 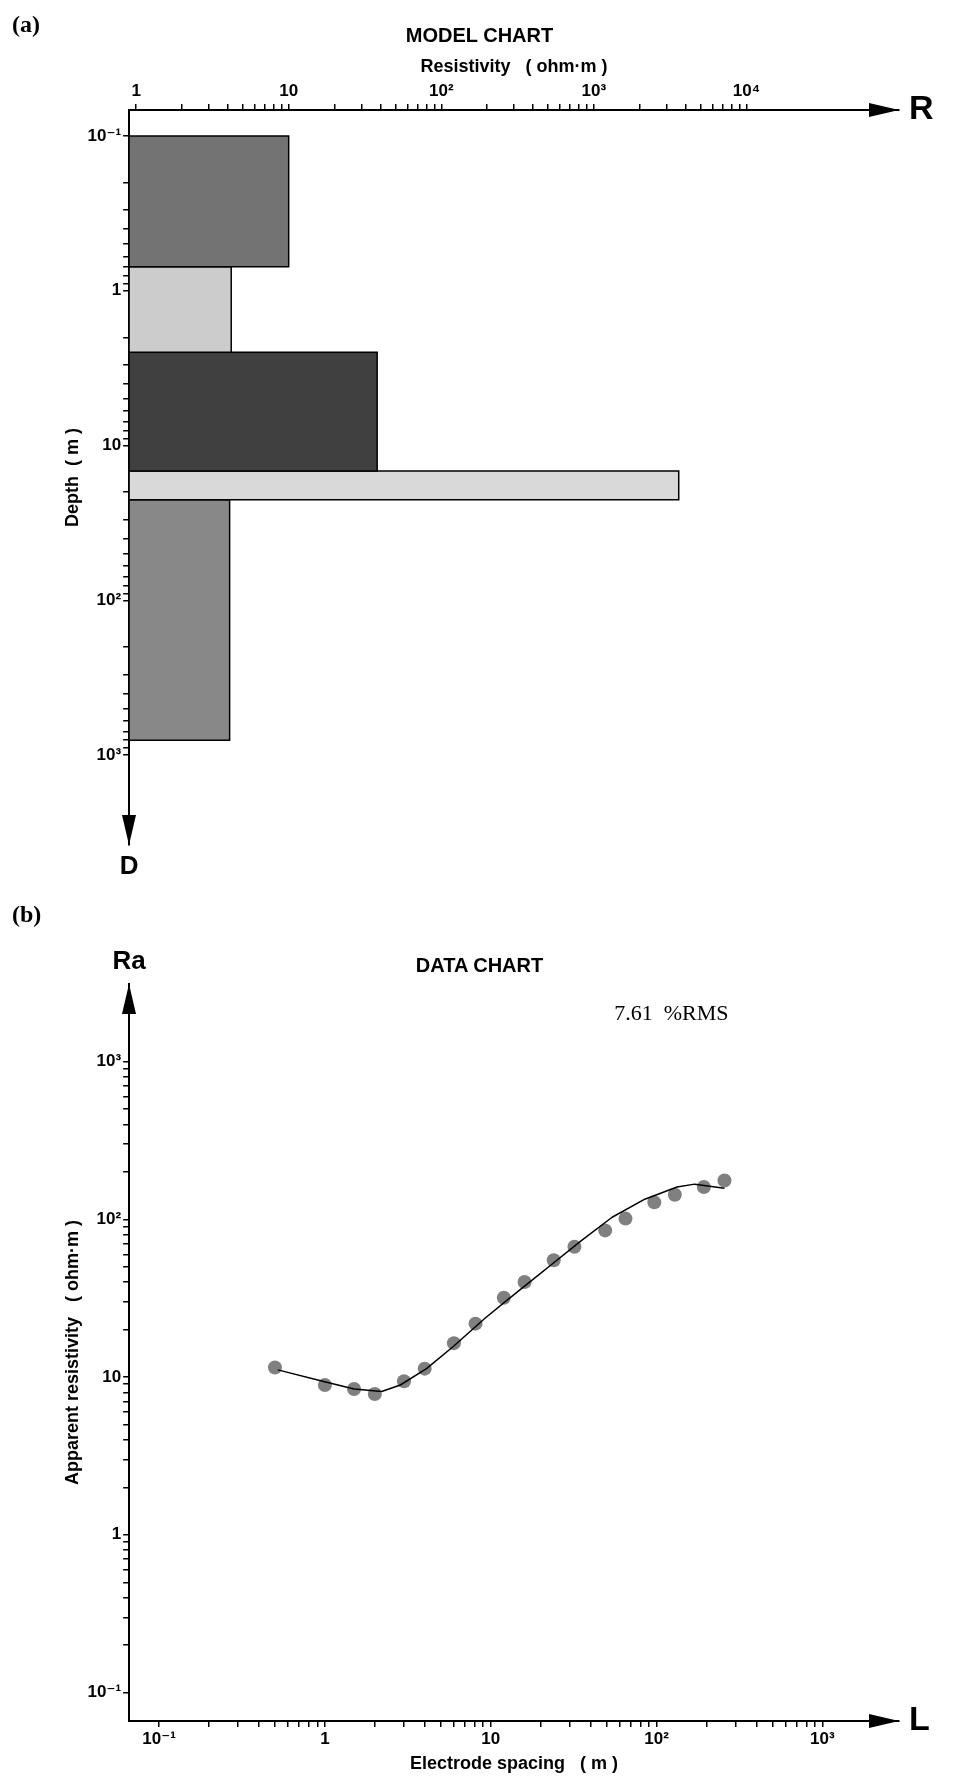 What do you see at coordinates (479, 34) in the screenshot?
I see `chart-title: MODEL CHART` at bounding box center [479, 34].